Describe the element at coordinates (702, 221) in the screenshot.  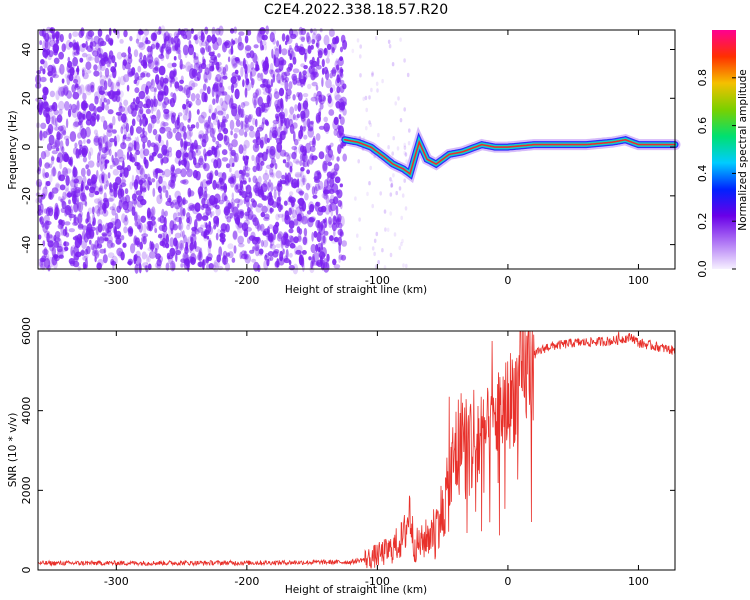
I see `colorbar-tick-label: 0.2` at that location.